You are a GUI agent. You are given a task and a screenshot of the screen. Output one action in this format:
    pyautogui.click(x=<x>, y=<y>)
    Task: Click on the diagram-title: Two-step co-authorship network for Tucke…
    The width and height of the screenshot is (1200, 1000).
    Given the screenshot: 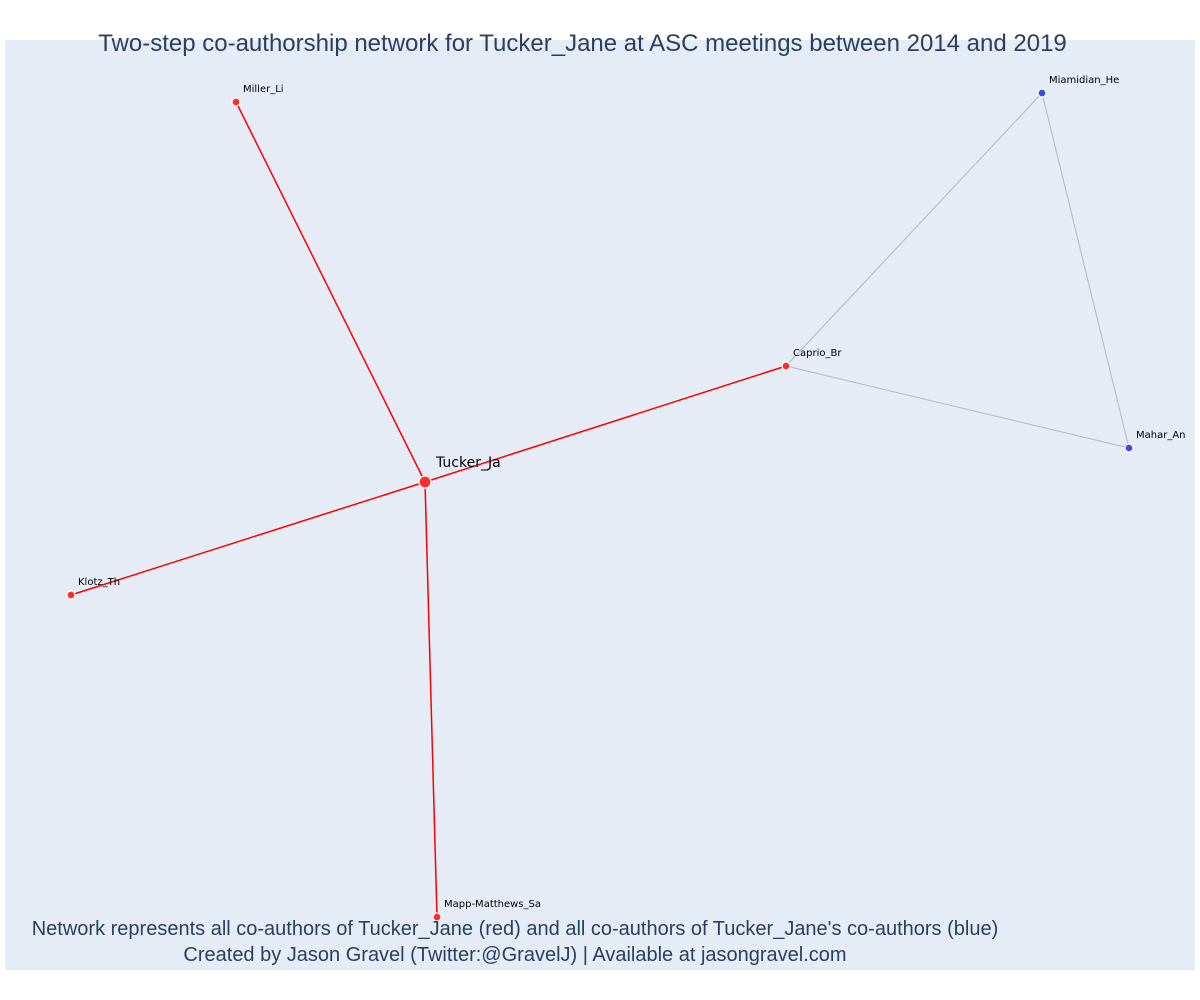 What is the action you would take?
    pyautogui.click(x=582, y=43)
    